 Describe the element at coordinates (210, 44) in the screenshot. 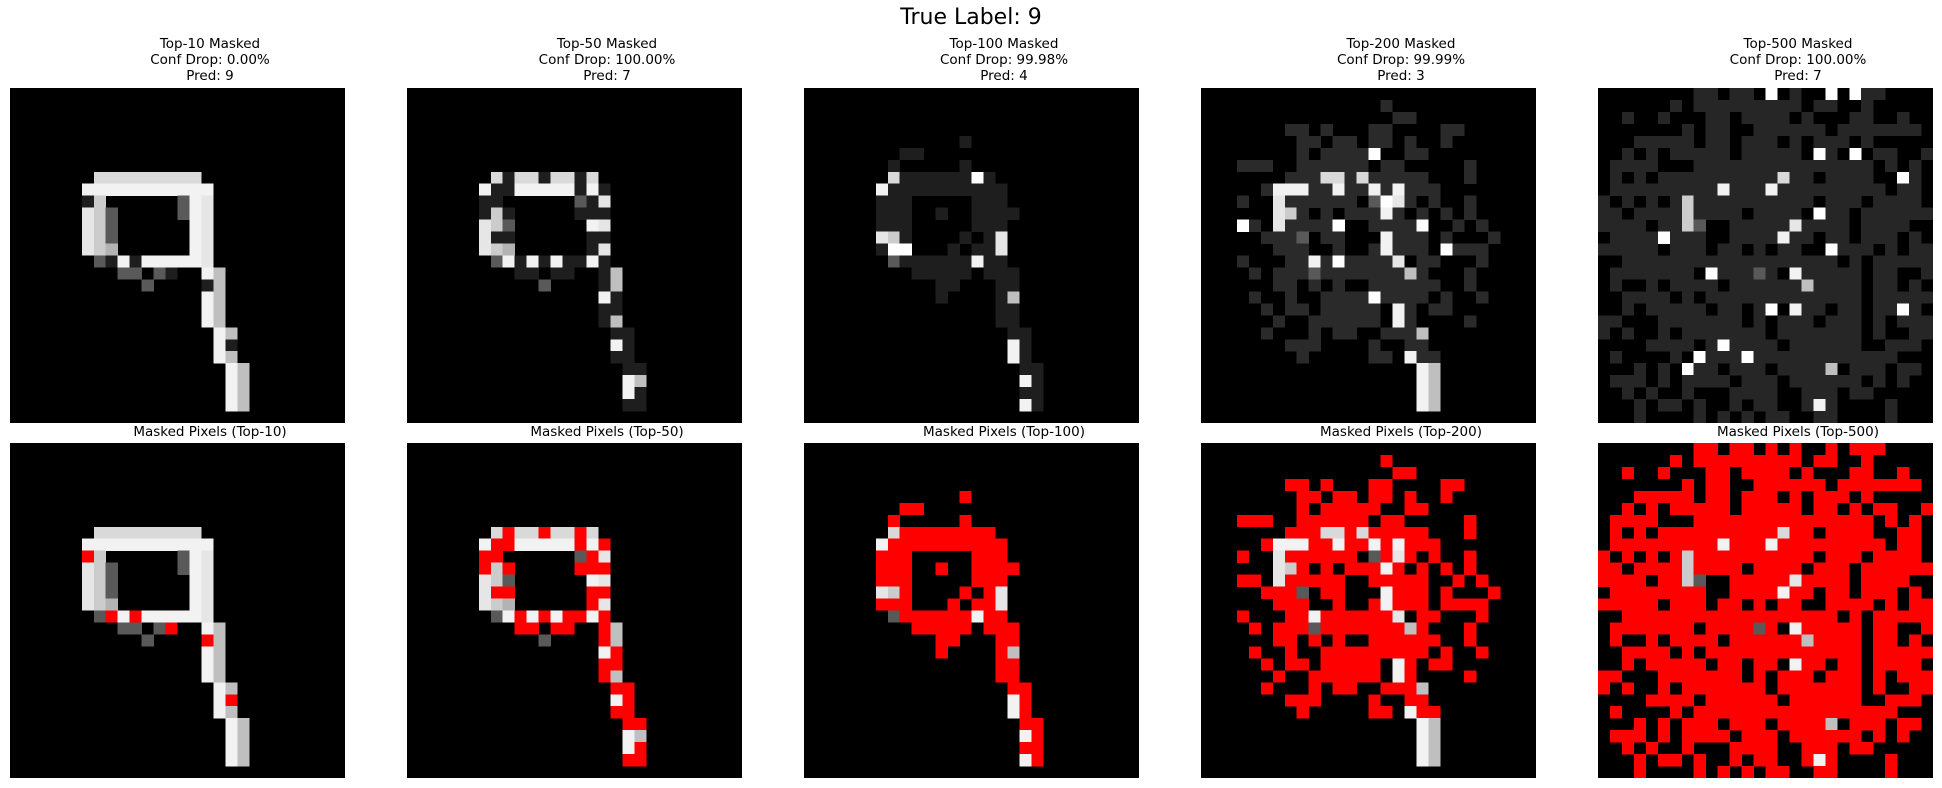

I see `panel-title-line: Top-10 Masked` at that location.